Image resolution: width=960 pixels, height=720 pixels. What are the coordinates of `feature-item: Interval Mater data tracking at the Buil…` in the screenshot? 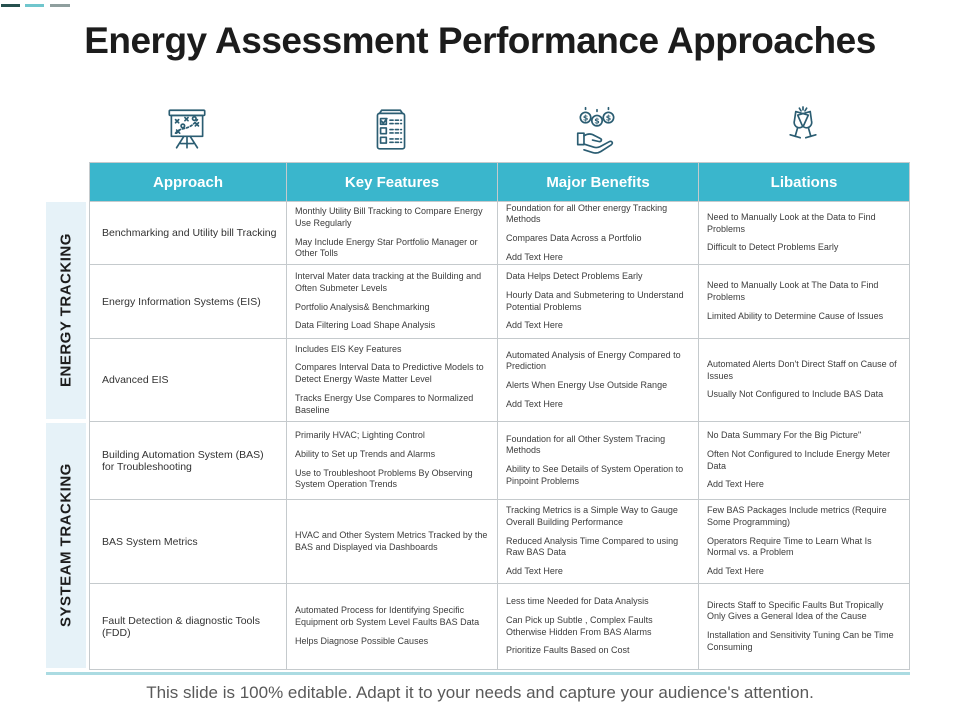 It's located at (388, 282).